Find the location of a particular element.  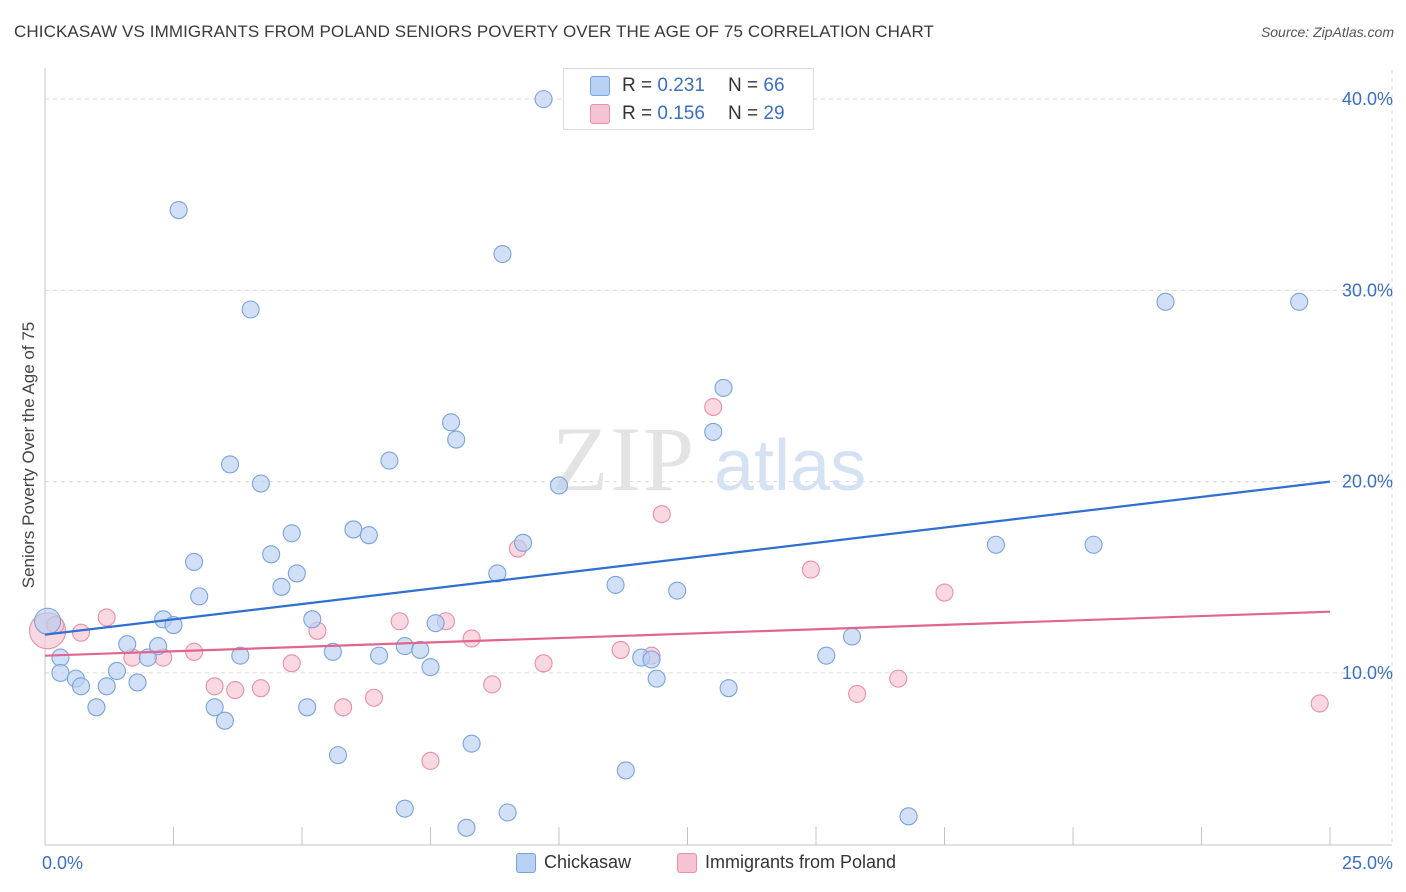

legend-swatch-pink is located at coordinates (600, 114).